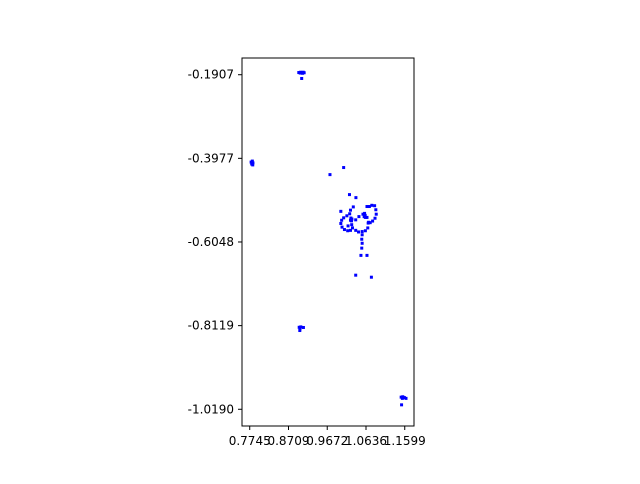  Describe the element at coordinates (288, 441) in the screenshot. I see `x-tick-label: 0.8709` at that location.